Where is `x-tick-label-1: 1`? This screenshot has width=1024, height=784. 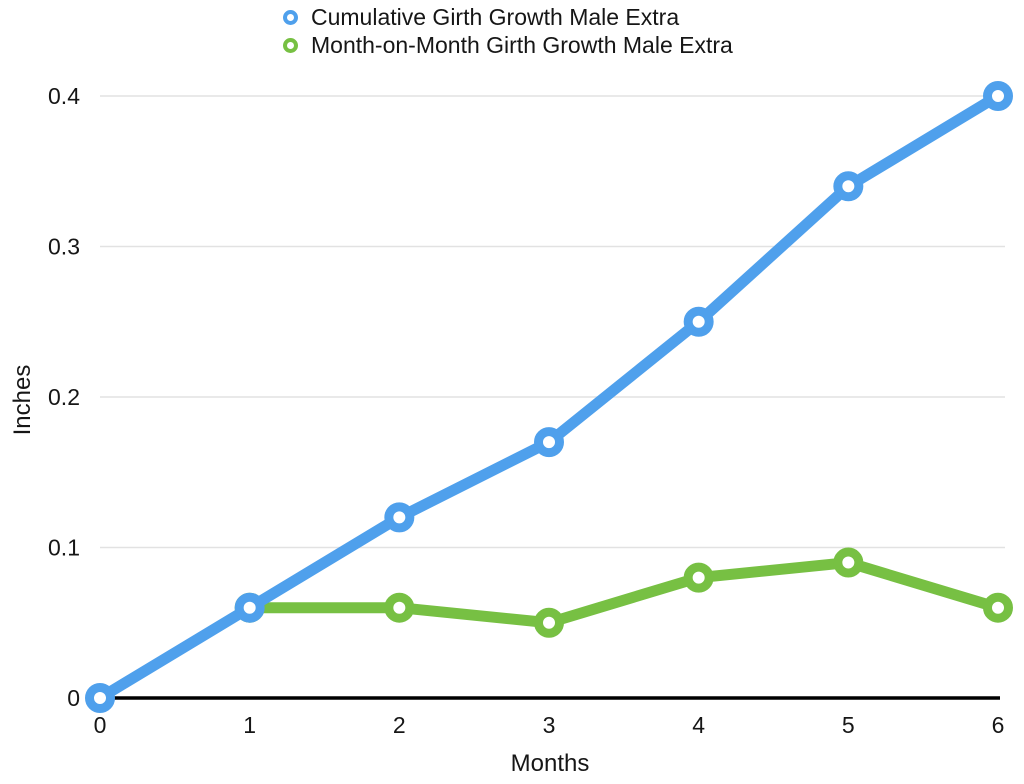 x-tick-label-1: 1 is located at coordinates (249, 725).